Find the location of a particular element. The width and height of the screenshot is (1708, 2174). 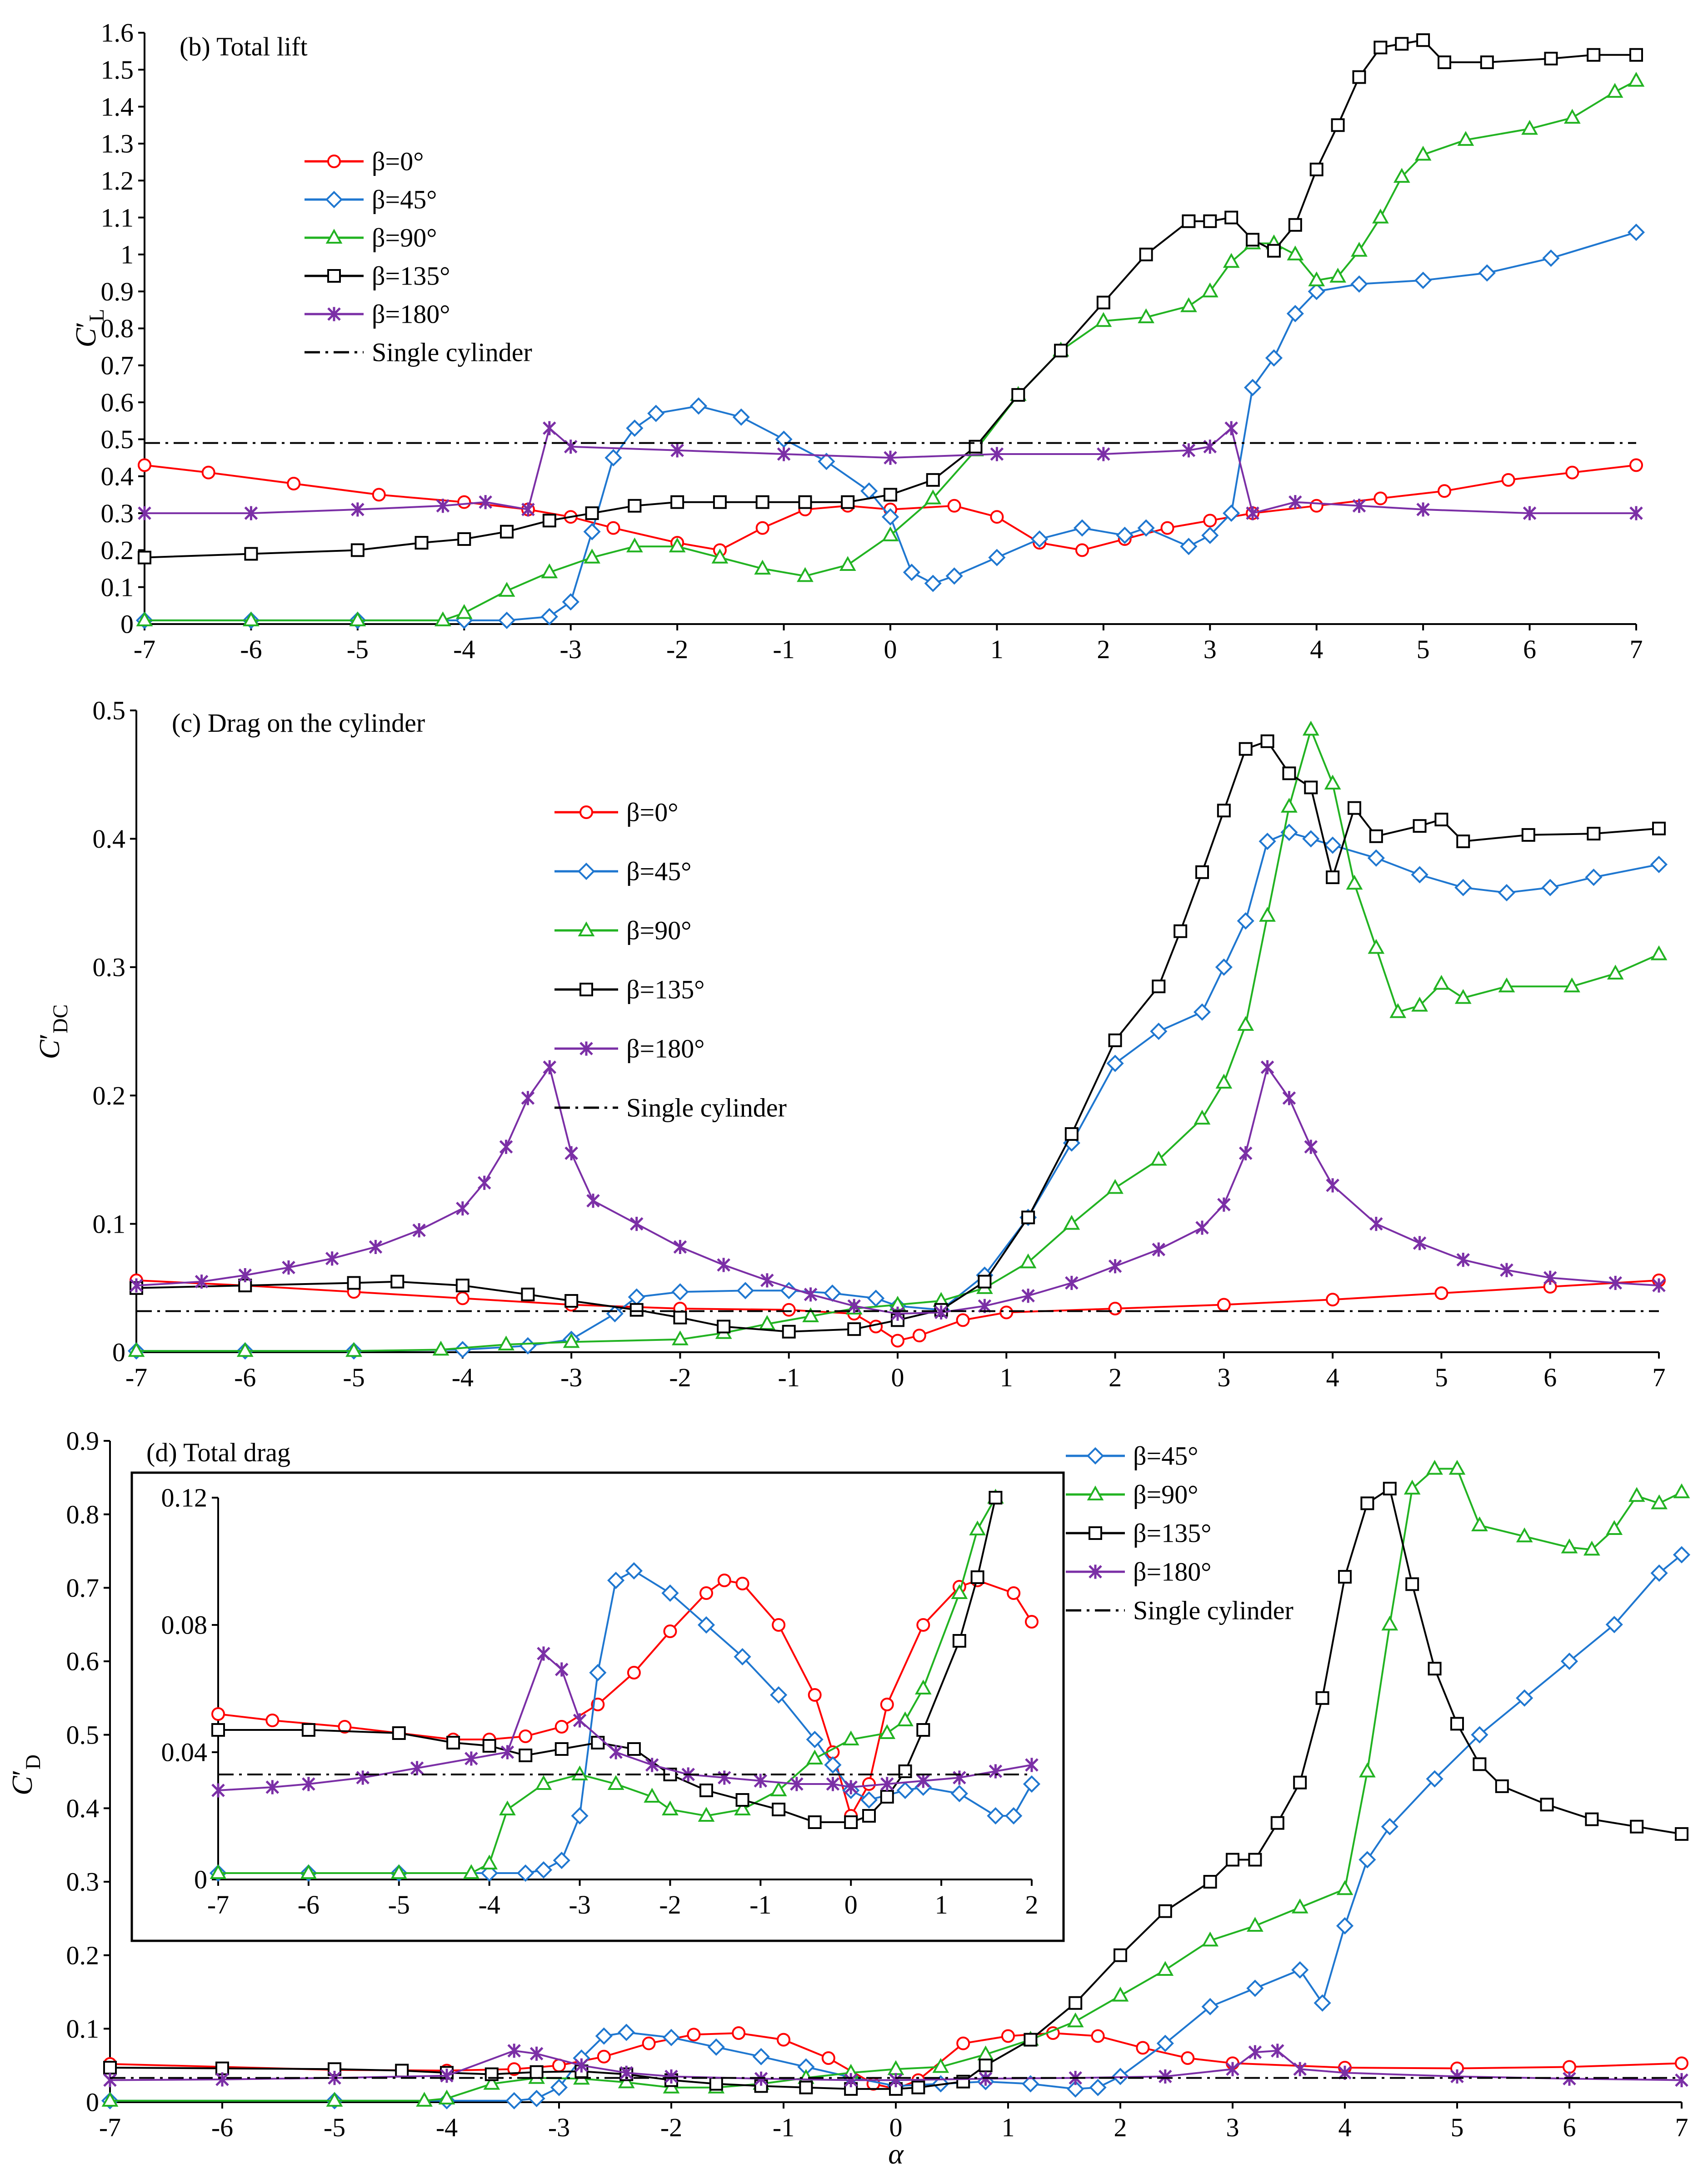

x-tick-label: 6 is located at coordinates (1570, 2128).